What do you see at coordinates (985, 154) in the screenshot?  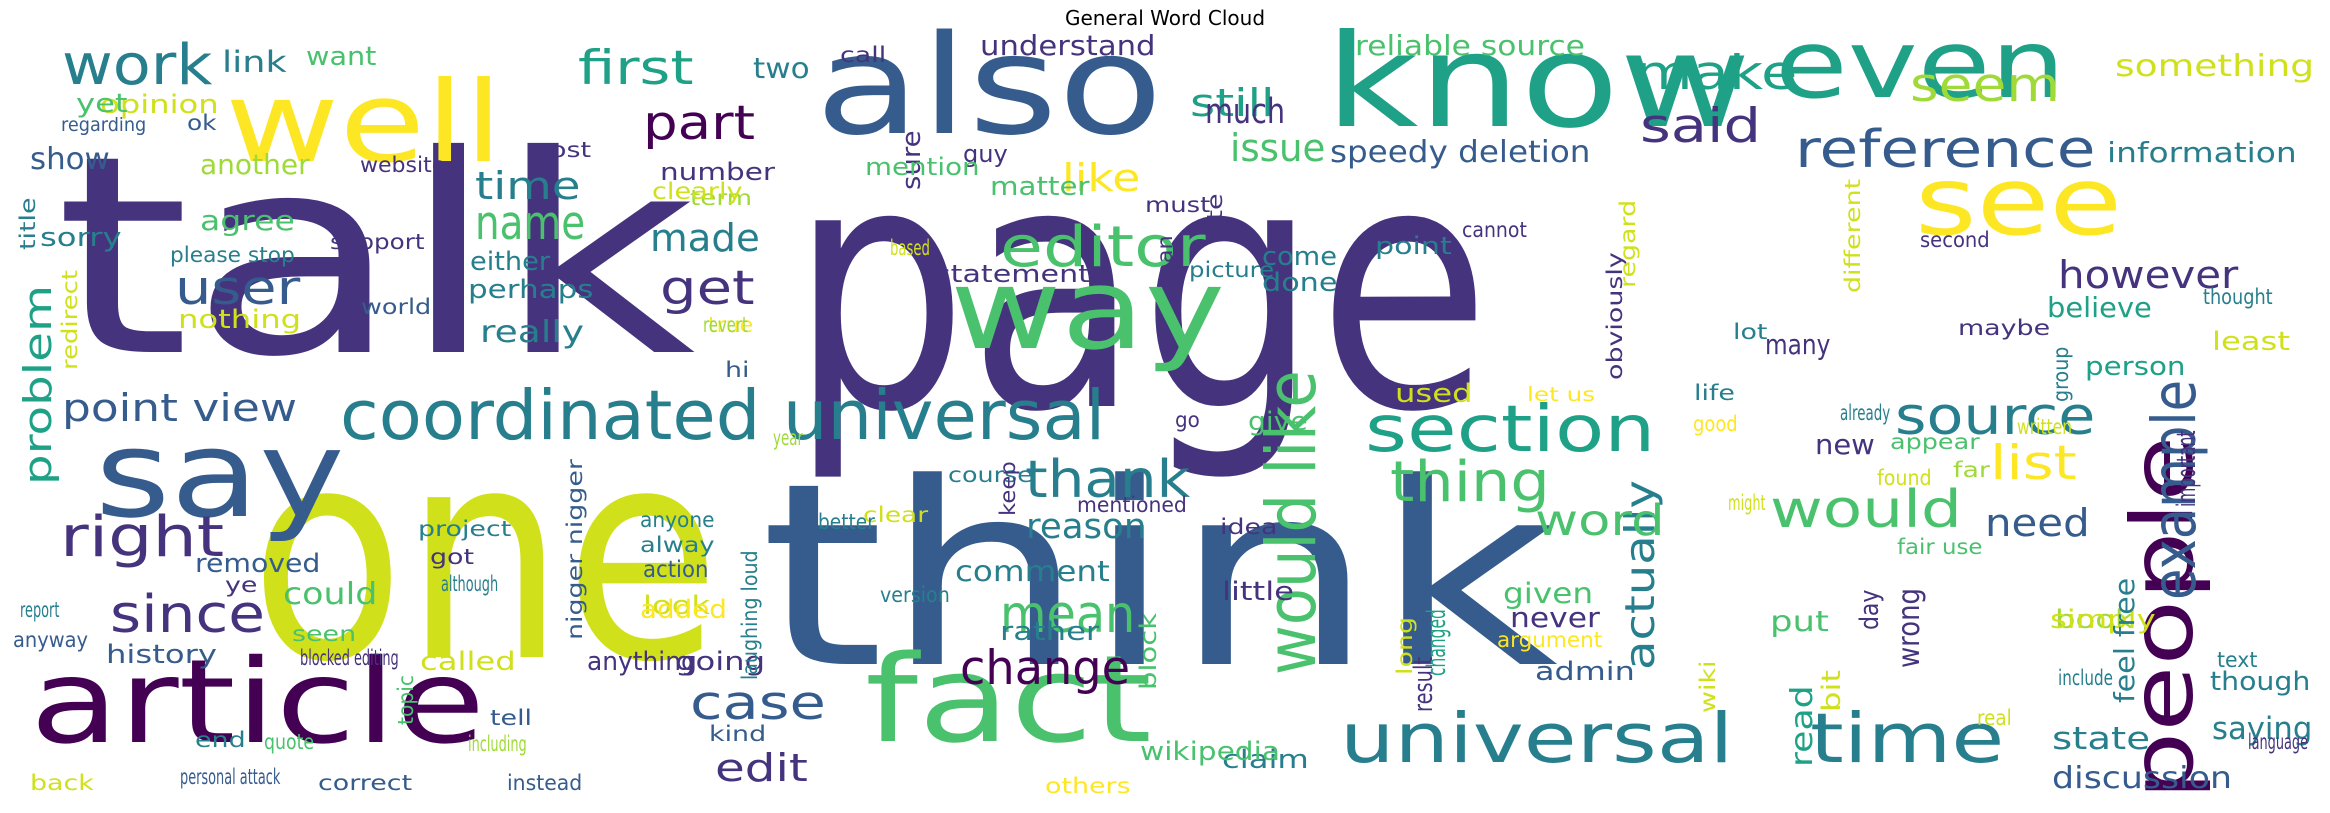 I see `word-guy: guy` at bounding box center [985, 154].